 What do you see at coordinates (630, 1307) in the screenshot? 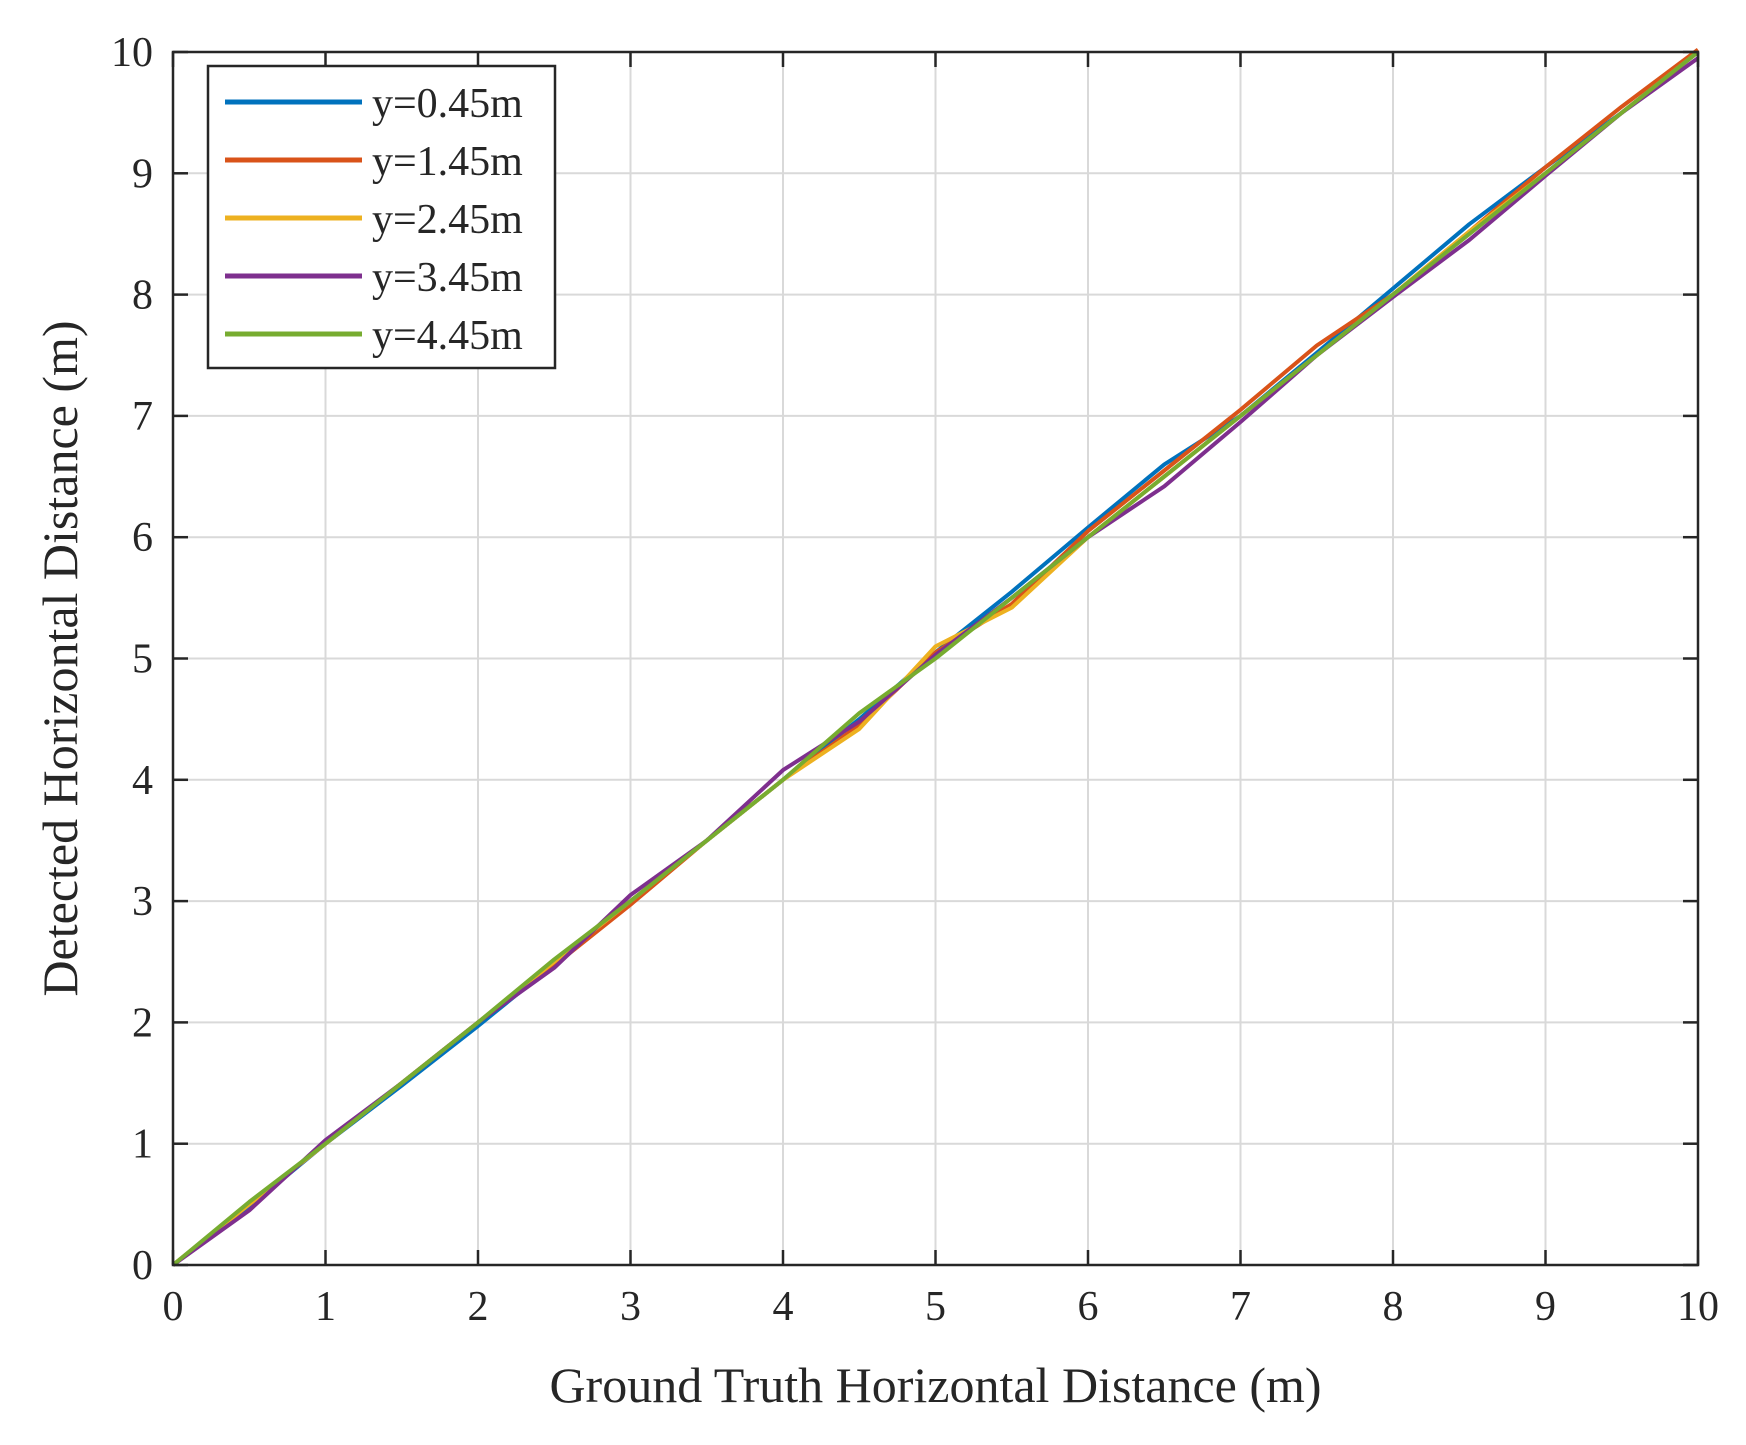
I see `x-tick-label: 3` at bounding box center [630, 1307].